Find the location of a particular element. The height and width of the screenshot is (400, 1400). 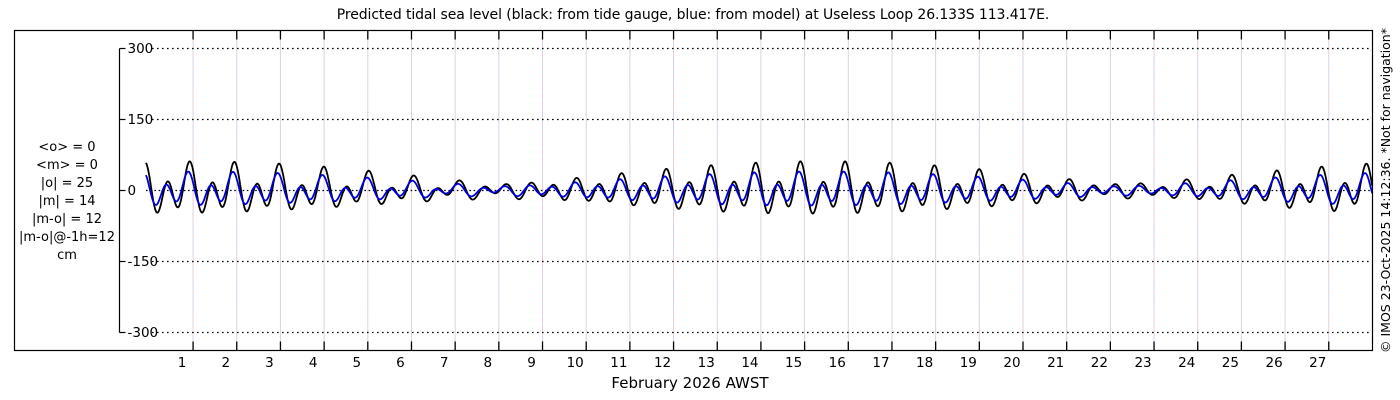

y-axis-label: -300 is located at coordinates (143, 333).